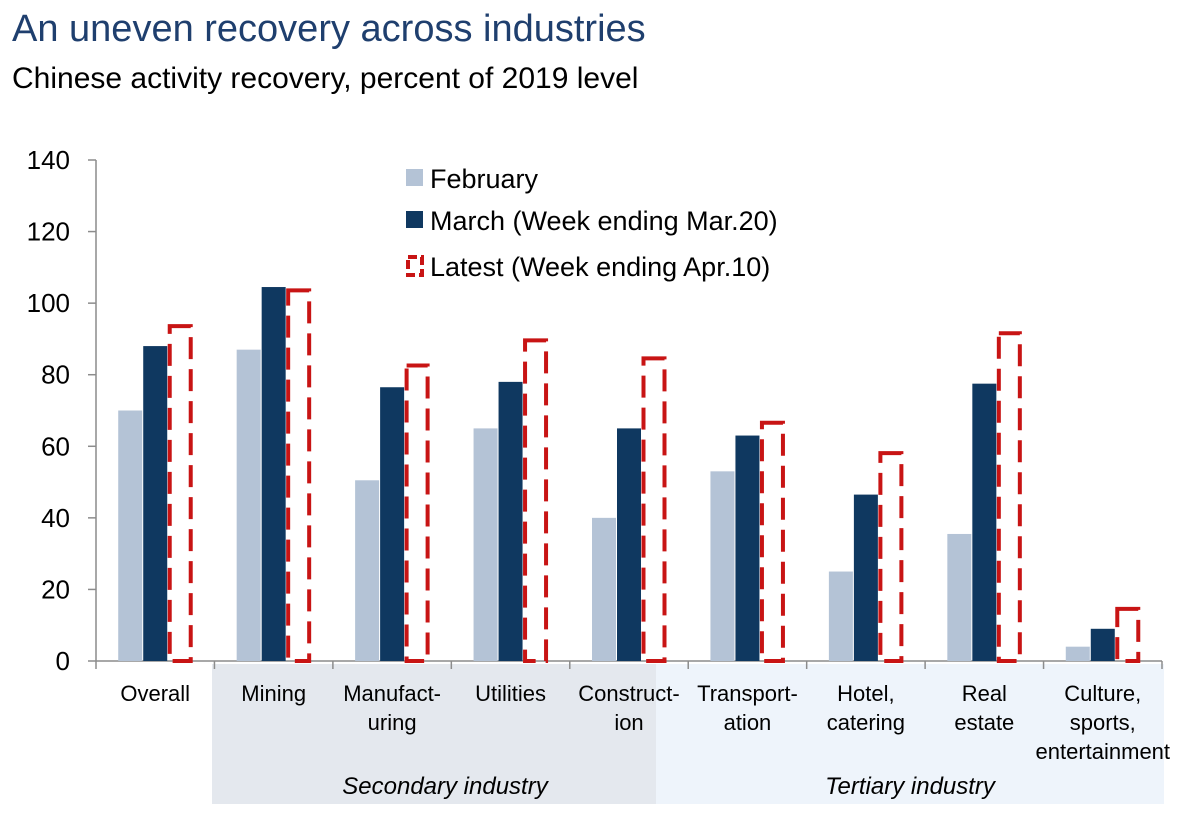  What do you see at coordinates (866, 722) in the screenshot?
I see `x-category-label: catering` at bounding box center [866, 722].